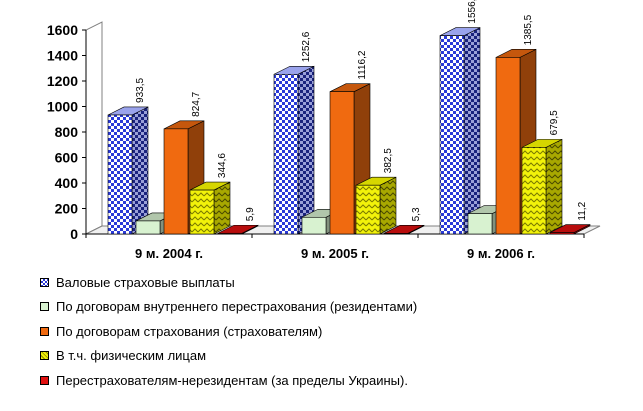 This screenshot has height=411, width=643. What do you see at coordinates (306, 46) in the screenshot?
I see `data-label: 1252,6` at bounding box center [306, 46].